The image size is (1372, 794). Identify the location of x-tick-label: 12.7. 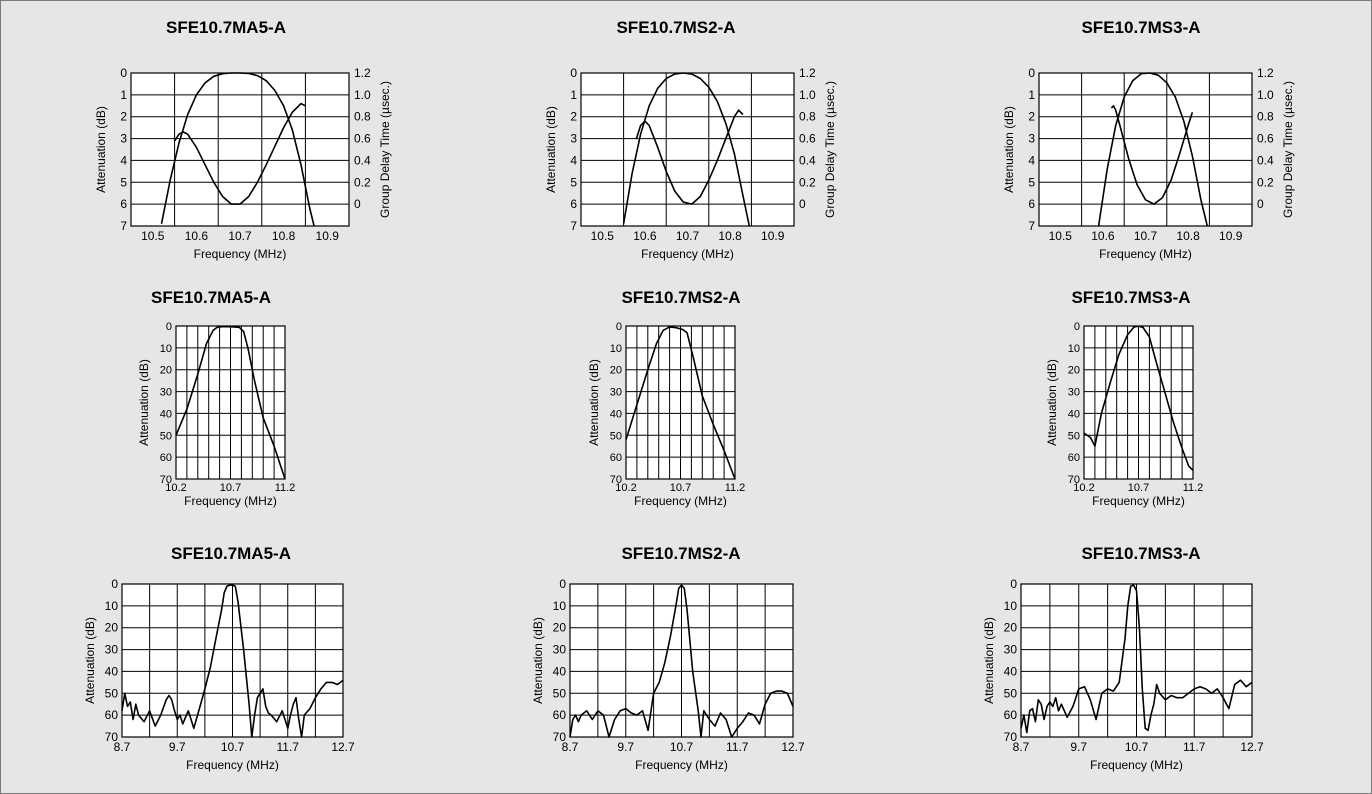
(793, 747).